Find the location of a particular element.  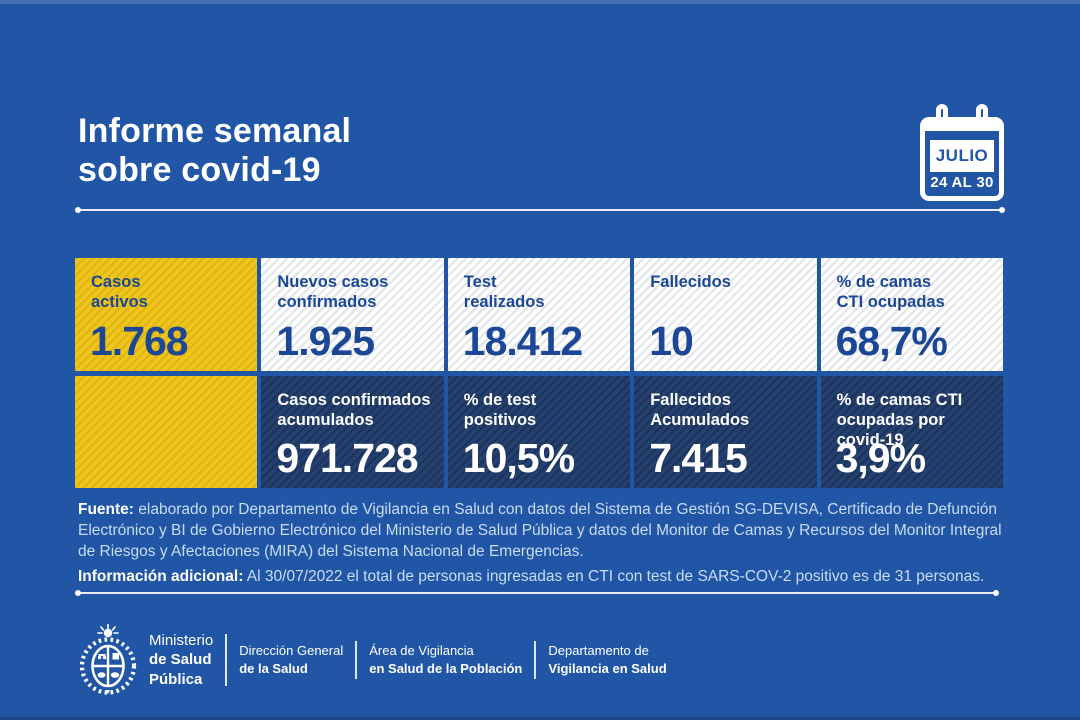

bottom-accent-strip is located at coordinates (540, 718).